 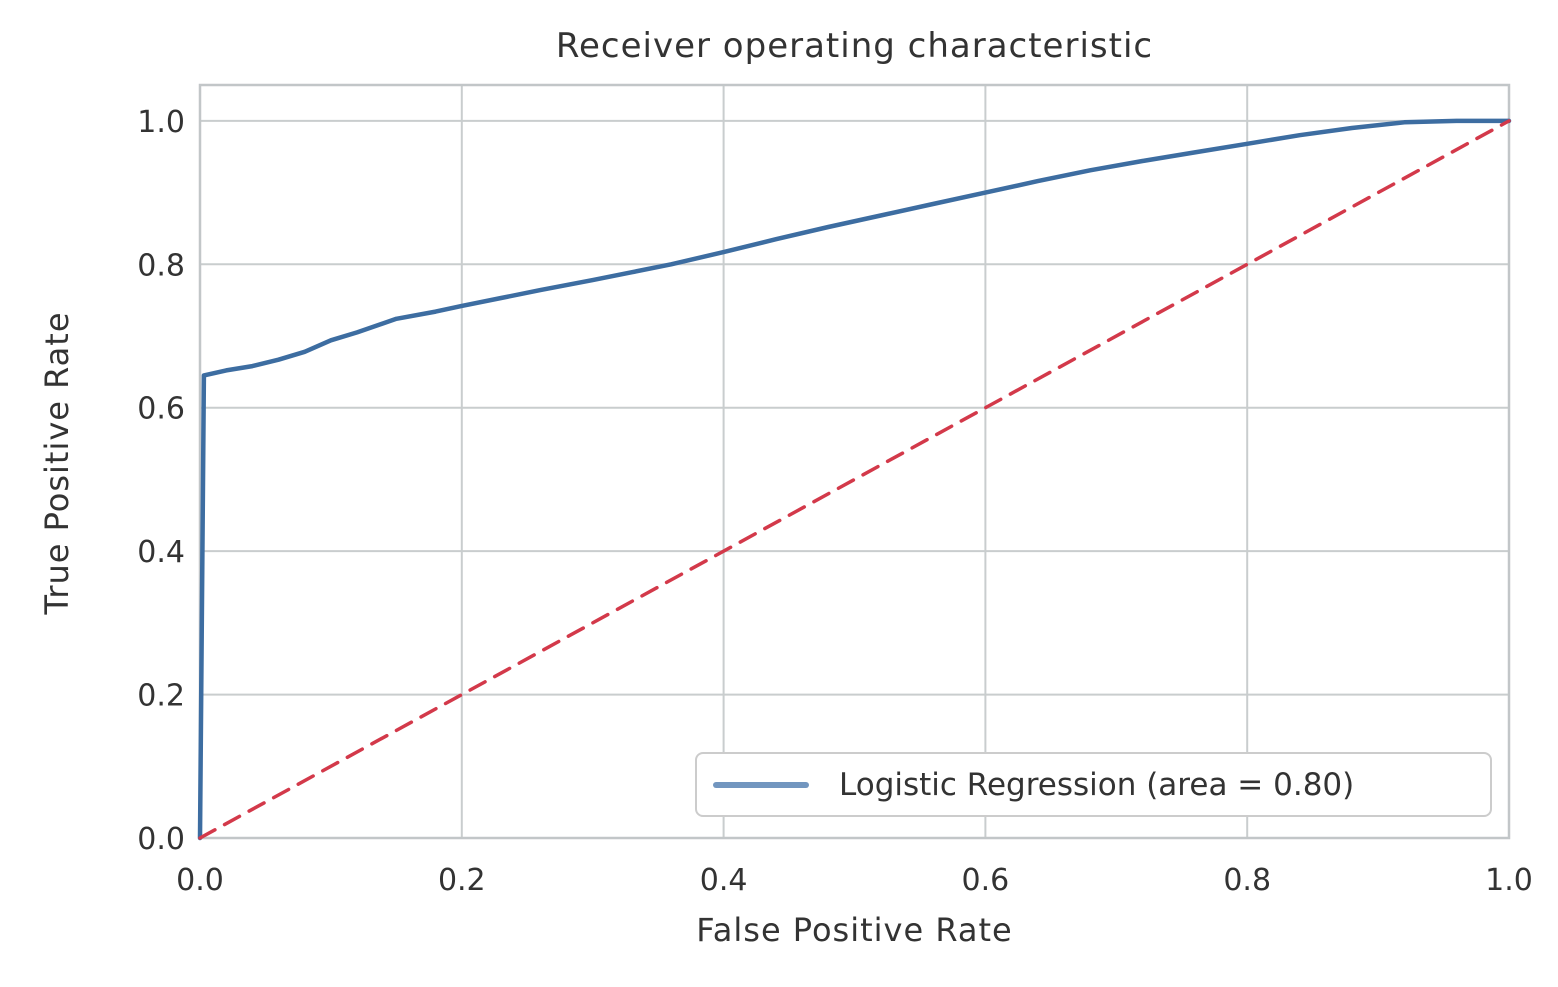 What do you see at coordinates (161, 839) in the screenshot?
I see `y-tick-label: 0.0` at bounding box center [161, 839].